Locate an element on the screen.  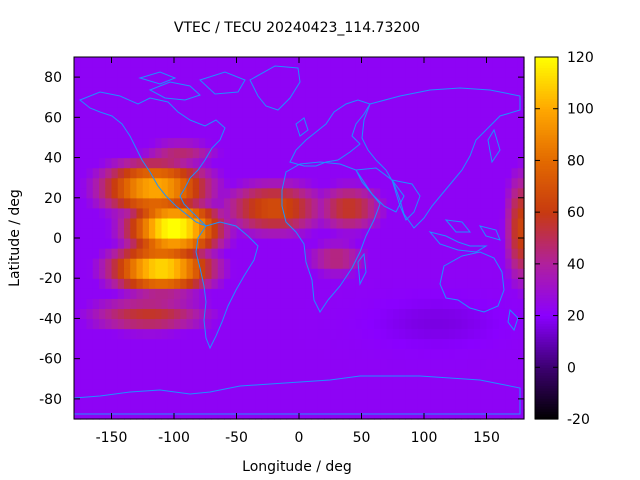
colorbar is located at coordinates (546, 238).